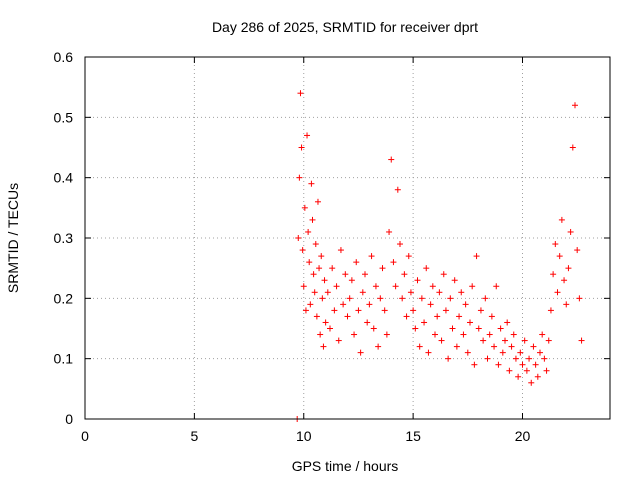 The height and width of the screenshot is (480, 640). Describe the element at coordinates (304, 436) in the screenshot. I see `x-tick-label: 10` at that location.